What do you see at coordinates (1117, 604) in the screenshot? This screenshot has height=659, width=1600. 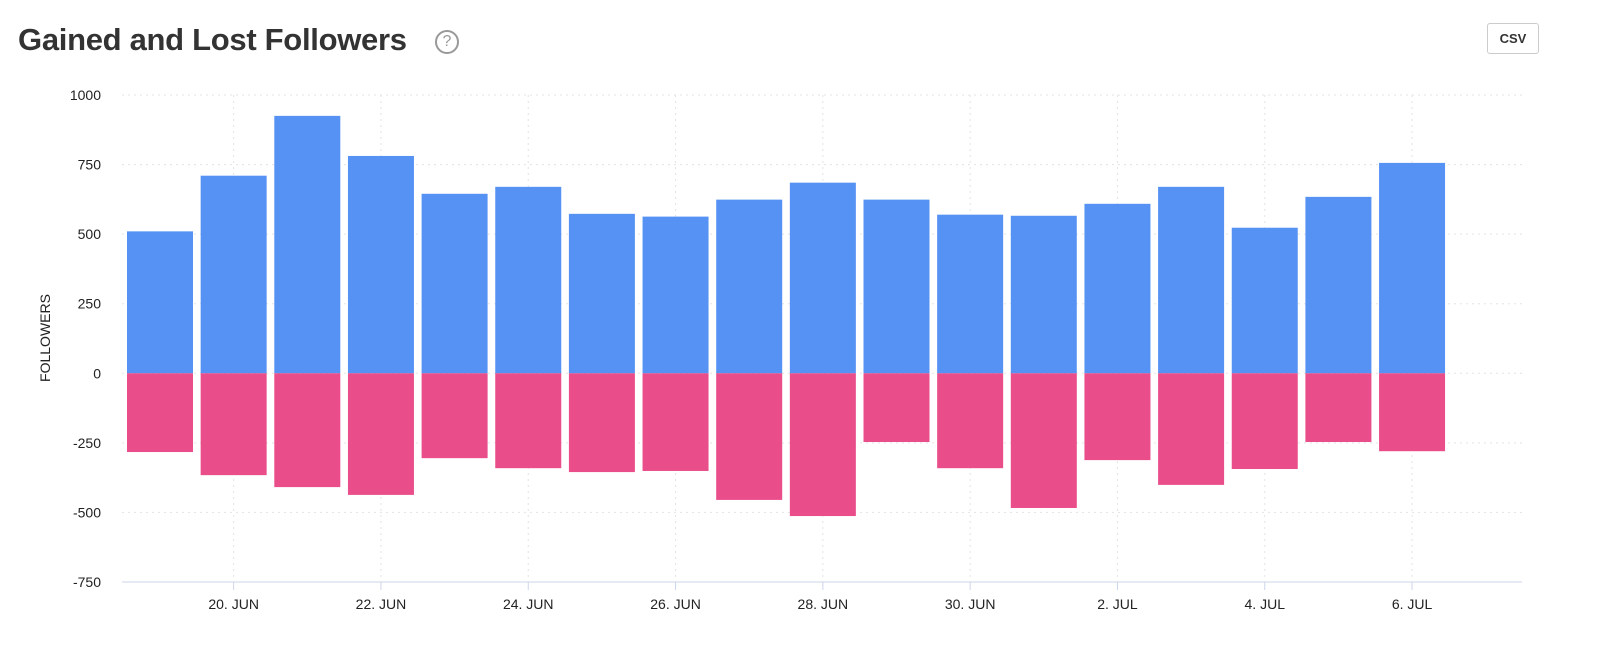 I see `x-tick-label: 2. JUL` at bounding box center [1117, 604].